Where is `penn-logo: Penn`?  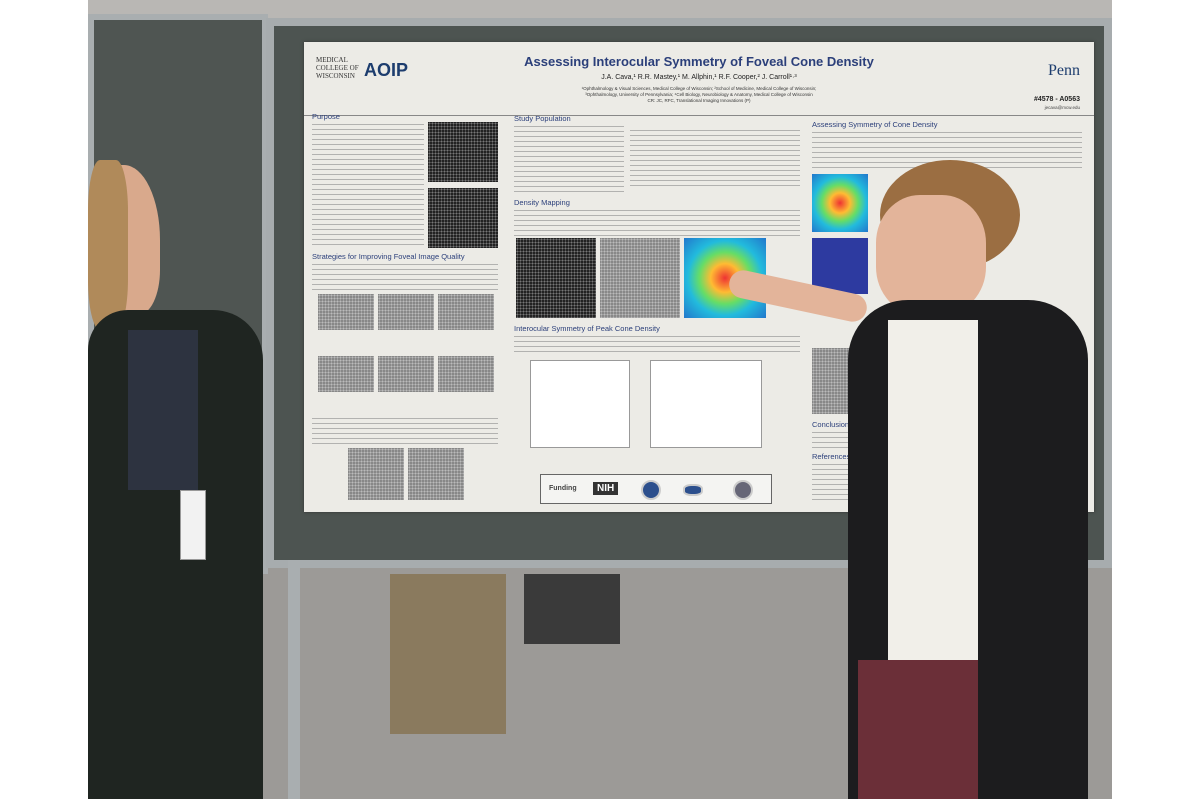 penn-logo: Penn is located at coordinates (1064, 70).